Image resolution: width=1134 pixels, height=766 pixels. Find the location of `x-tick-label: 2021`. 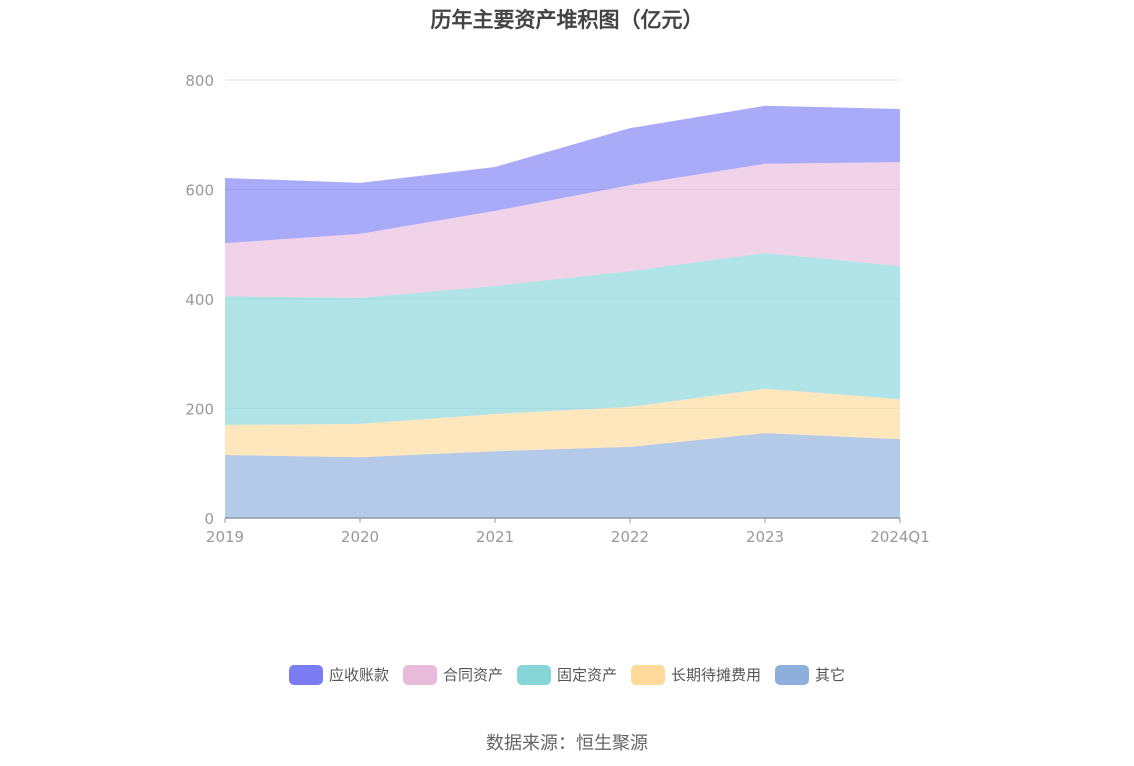

x-tick-label: 2021 is located at coordinates (495, 537).